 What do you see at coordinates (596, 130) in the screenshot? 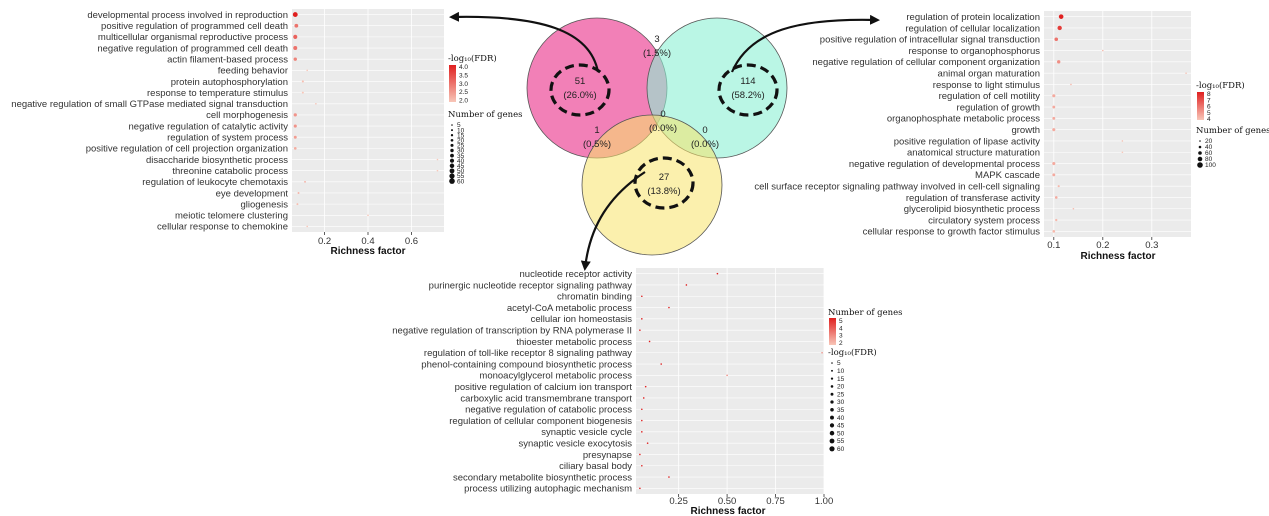
I see `venn-left-bottom-count: 1` at bounding box center [596, 130].